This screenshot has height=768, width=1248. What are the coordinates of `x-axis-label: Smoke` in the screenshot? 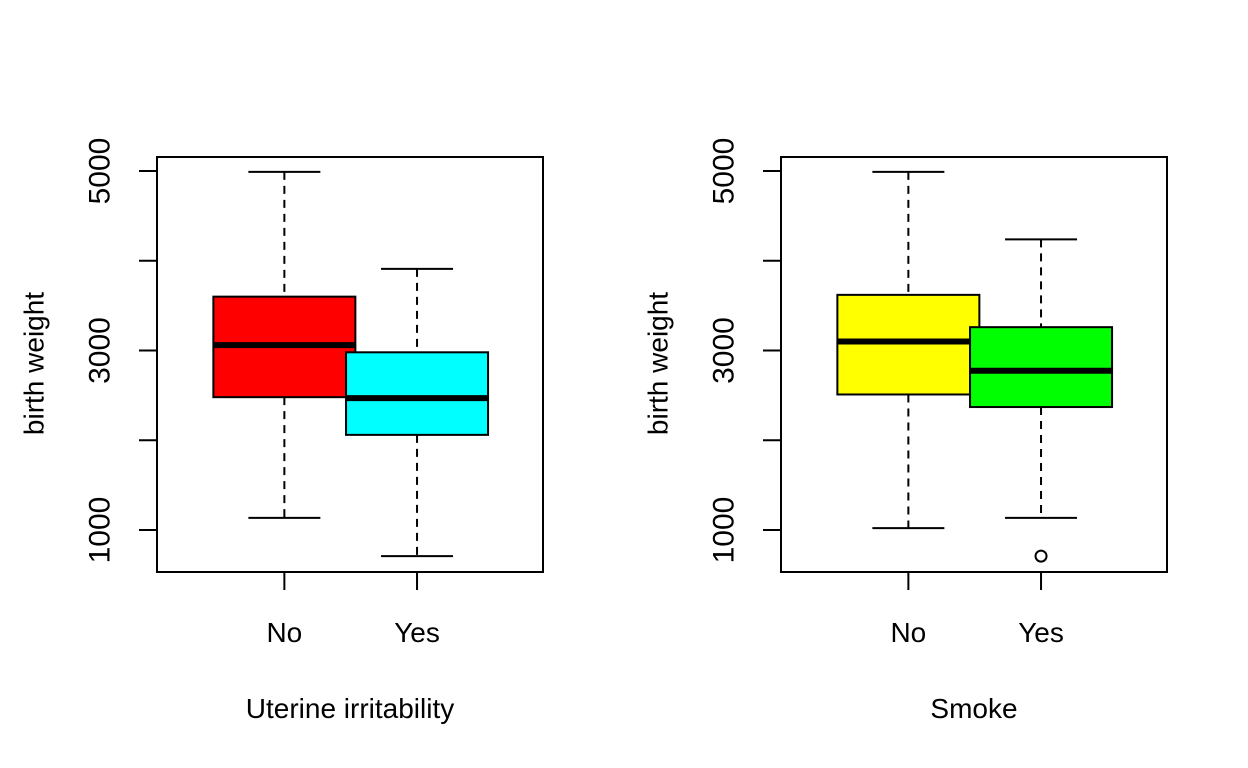 It's located at (973, 708).